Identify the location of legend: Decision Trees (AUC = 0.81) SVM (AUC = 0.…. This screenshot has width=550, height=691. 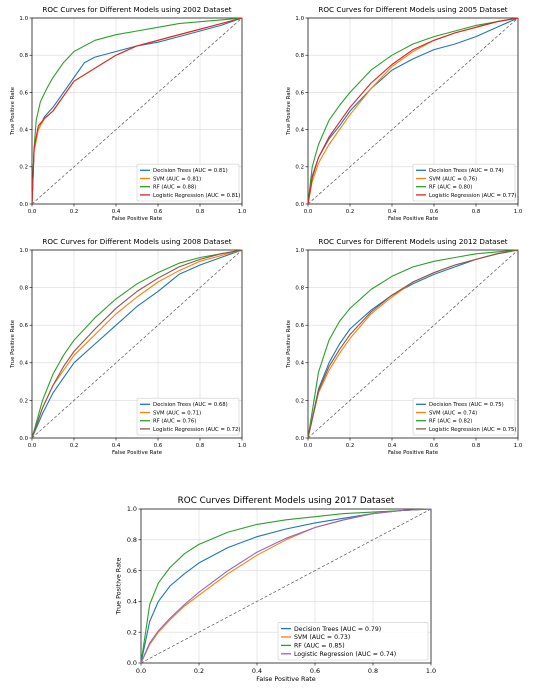
(188, 182).